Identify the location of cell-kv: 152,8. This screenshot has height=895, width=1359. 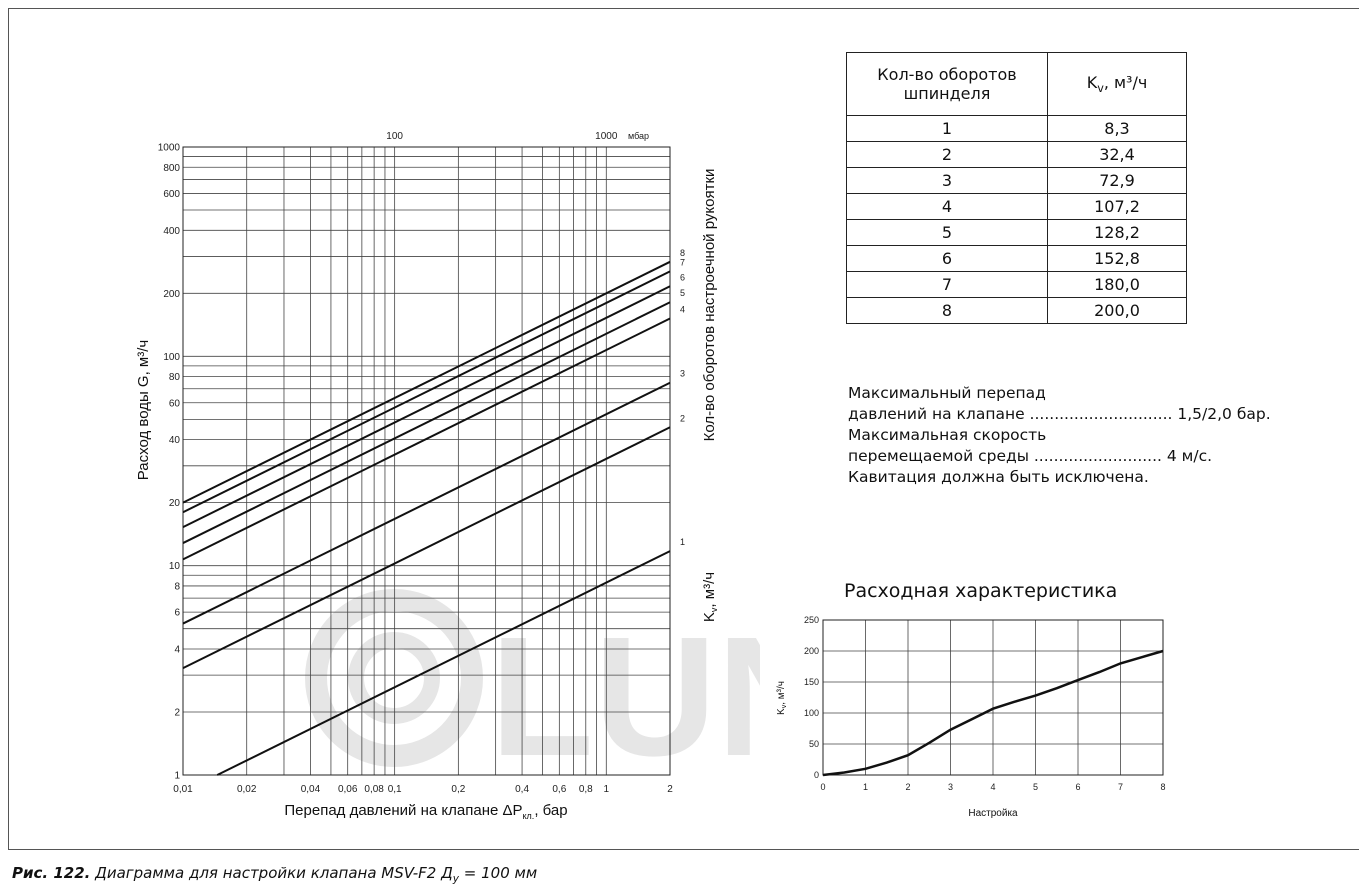
(1117, 258).